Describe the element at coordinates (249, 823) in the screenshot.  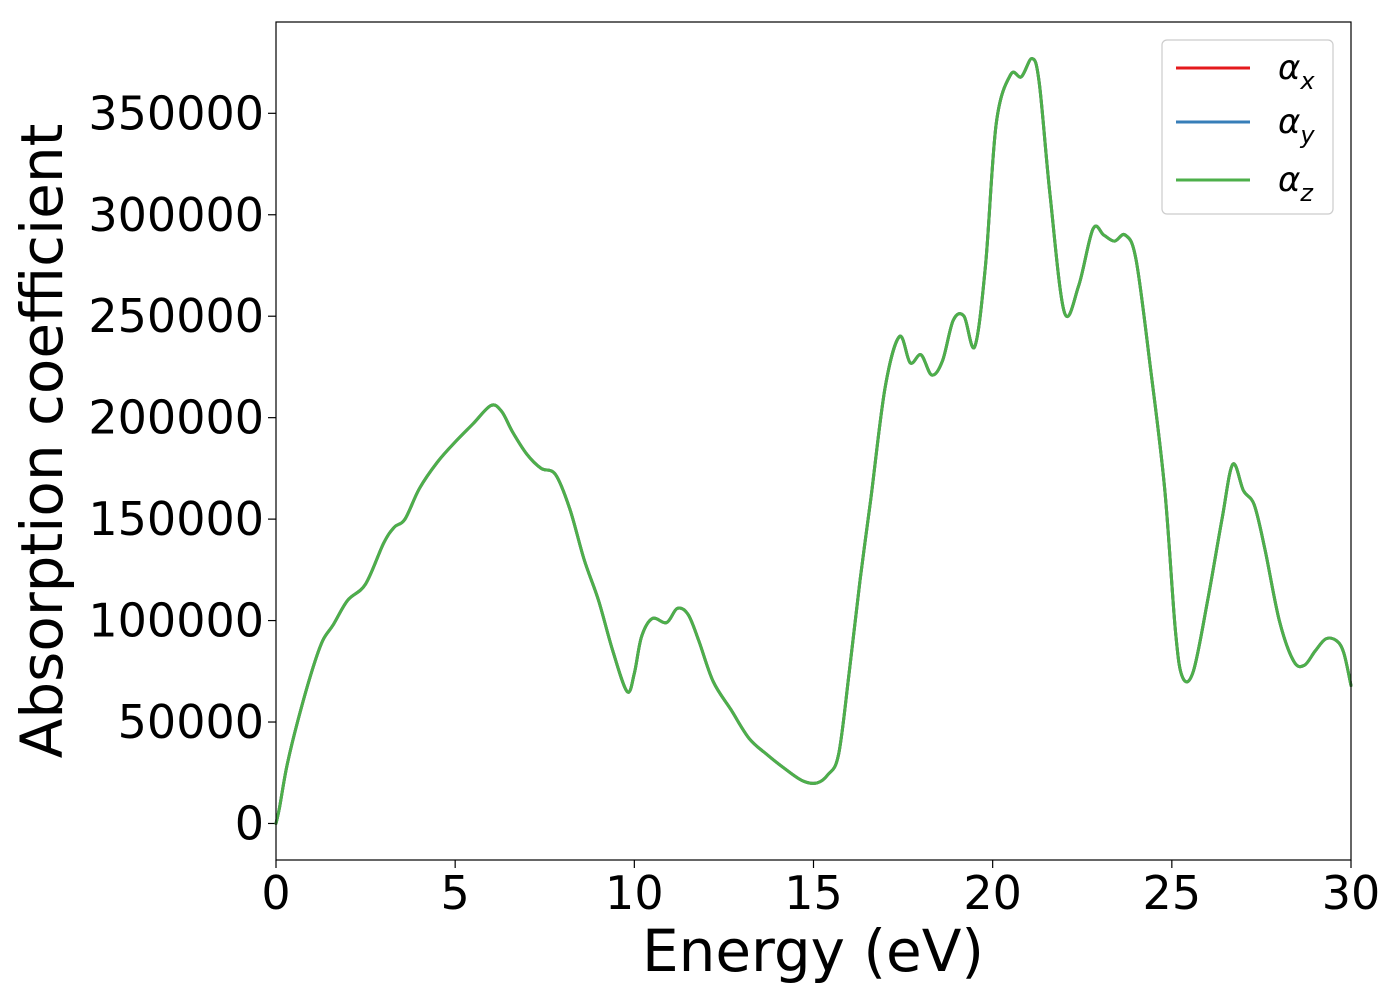
I see `y-tick-label: 0` at that location.